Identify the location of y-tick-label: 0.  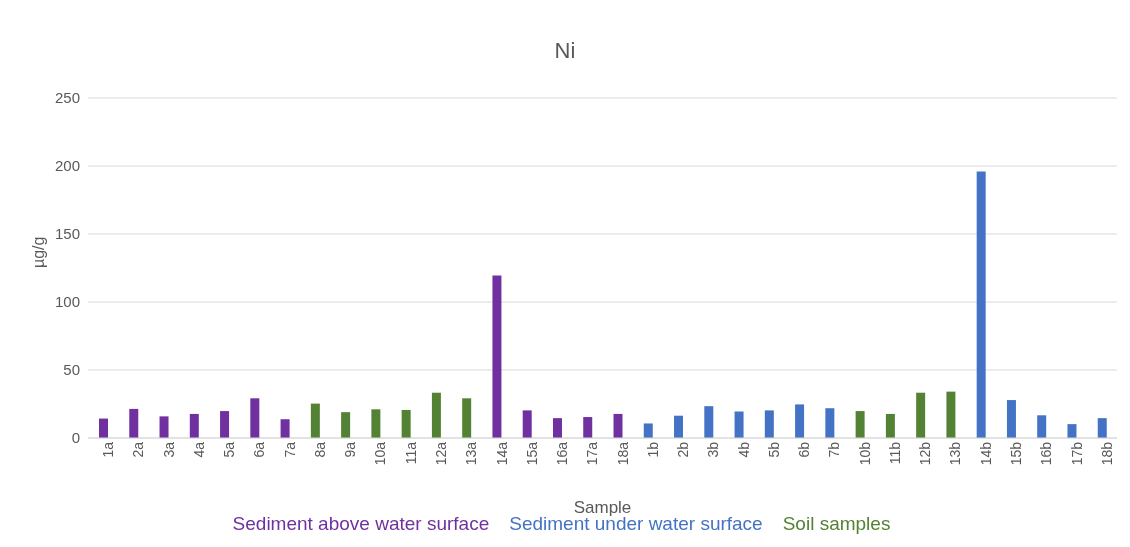
(75, 438).